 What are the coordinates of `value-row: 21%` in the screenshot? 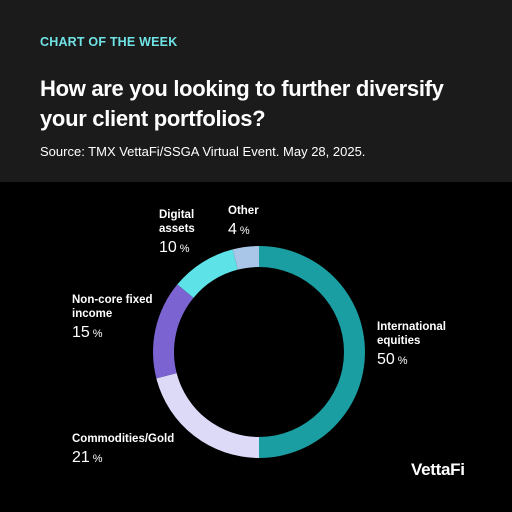 It's located at (142, 458).